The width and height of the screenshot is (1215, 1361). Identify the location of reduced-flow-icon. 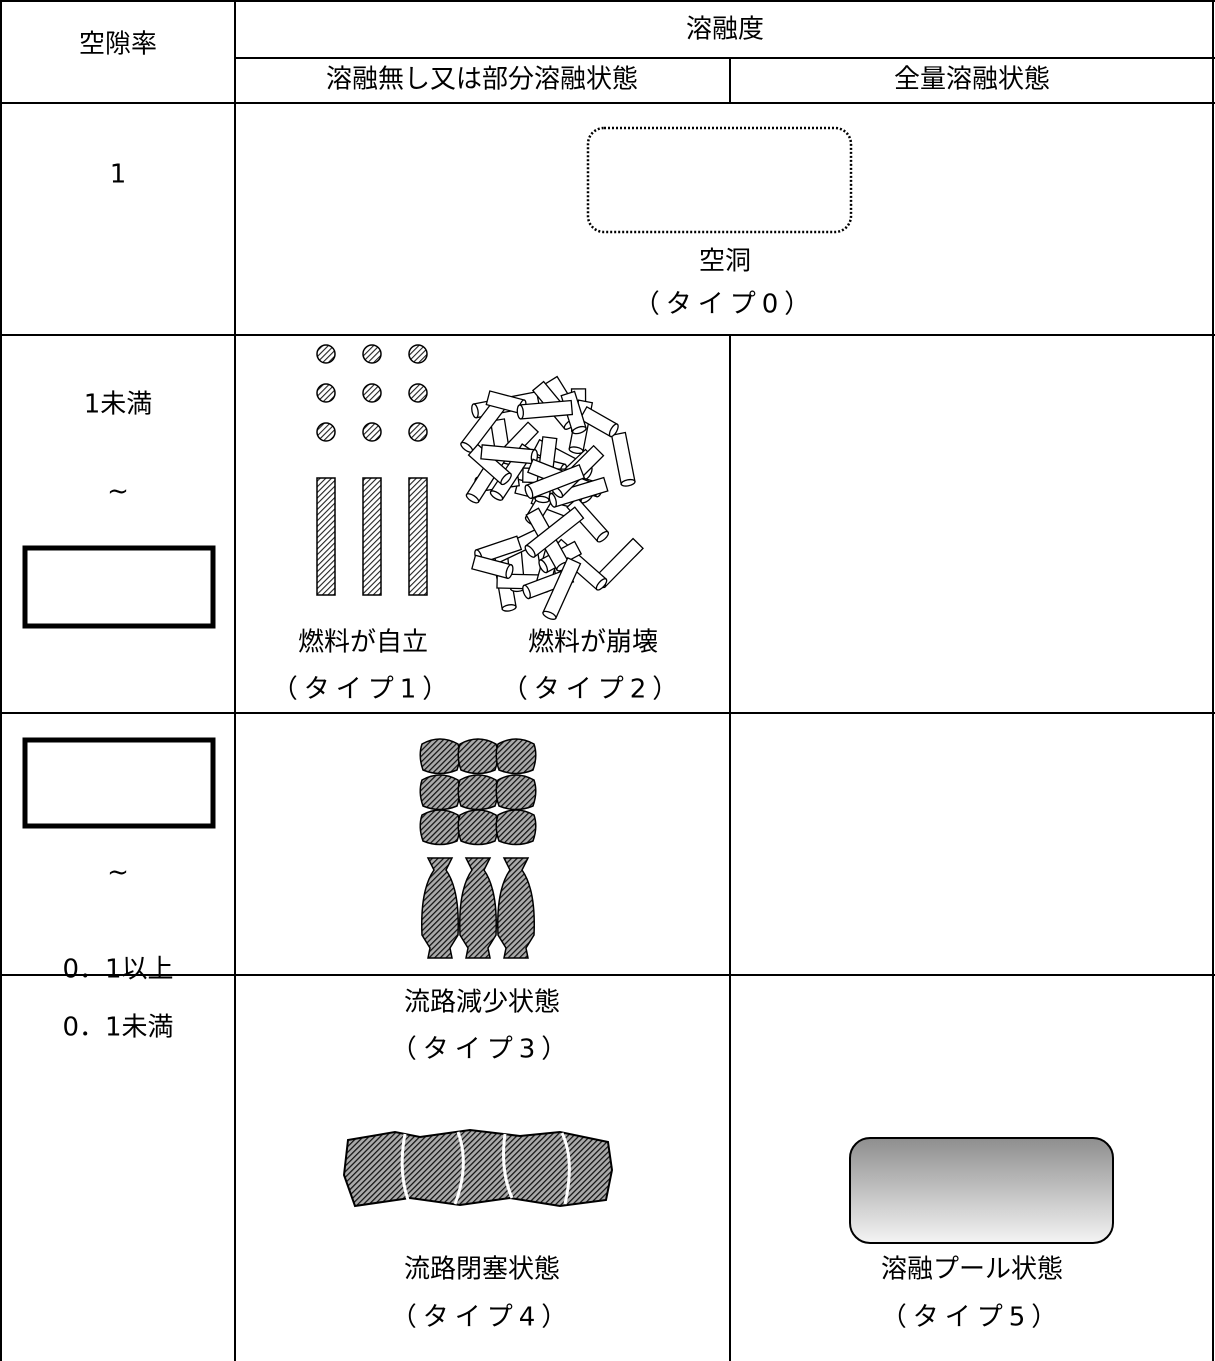
(478, 848).